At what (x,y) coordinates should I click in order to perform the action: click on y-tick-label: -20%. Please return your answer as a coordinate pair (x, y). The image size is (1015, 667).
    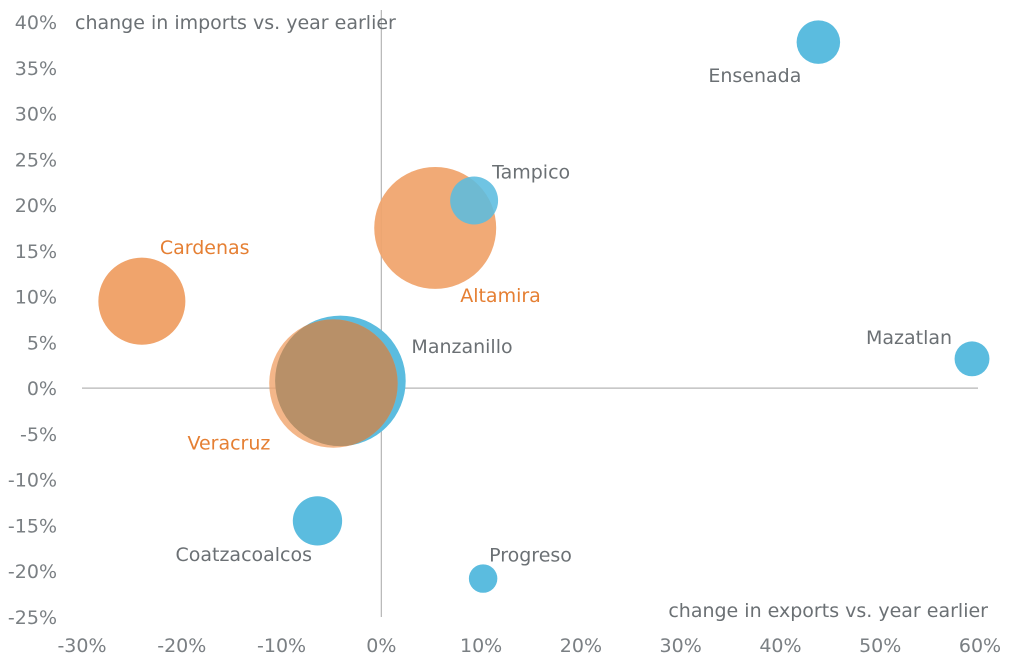
    Looking at the image, I should click on (32, 572).